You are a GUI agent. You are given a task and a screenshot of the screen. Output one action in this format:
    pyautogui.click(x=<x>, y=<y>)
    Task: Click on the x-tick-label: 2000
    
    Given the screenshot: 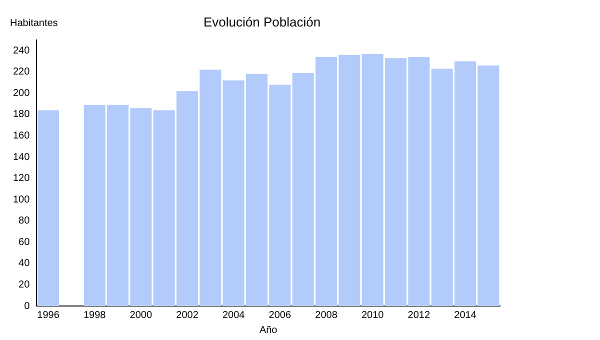 What is the action you would take?
    pyautogui.click(x=141, y=315)
    